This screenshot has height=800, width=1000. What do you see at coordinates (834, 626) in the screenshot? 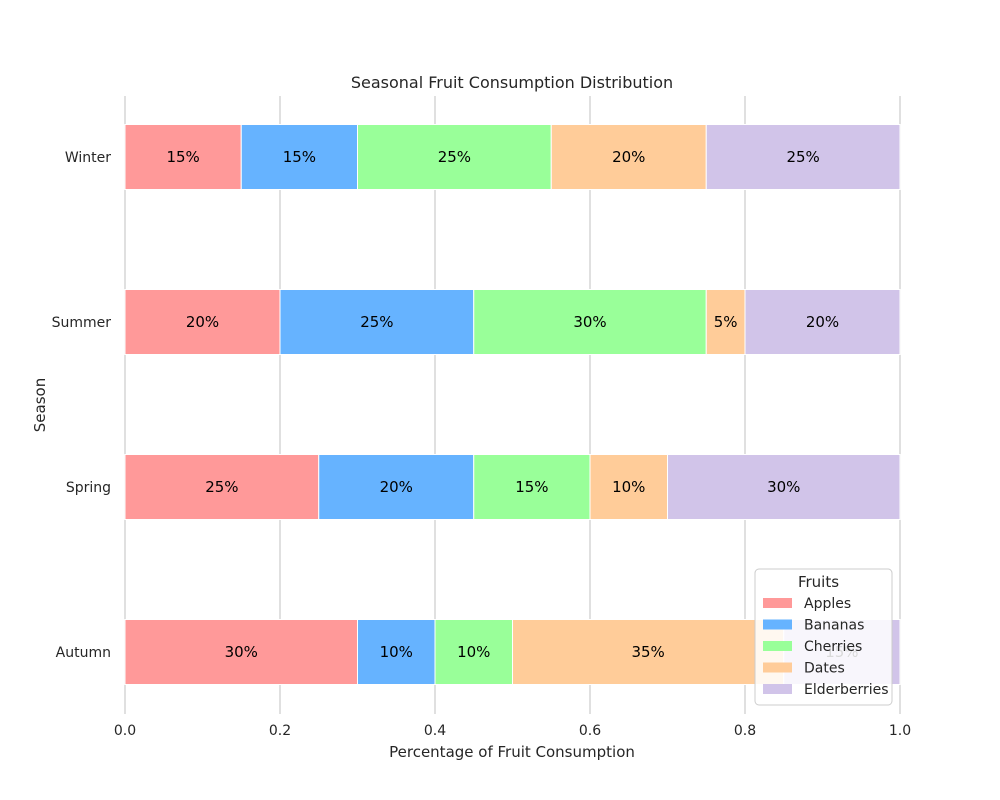
I see `legend-entry: Bananas` at bounding box center [834, 626].